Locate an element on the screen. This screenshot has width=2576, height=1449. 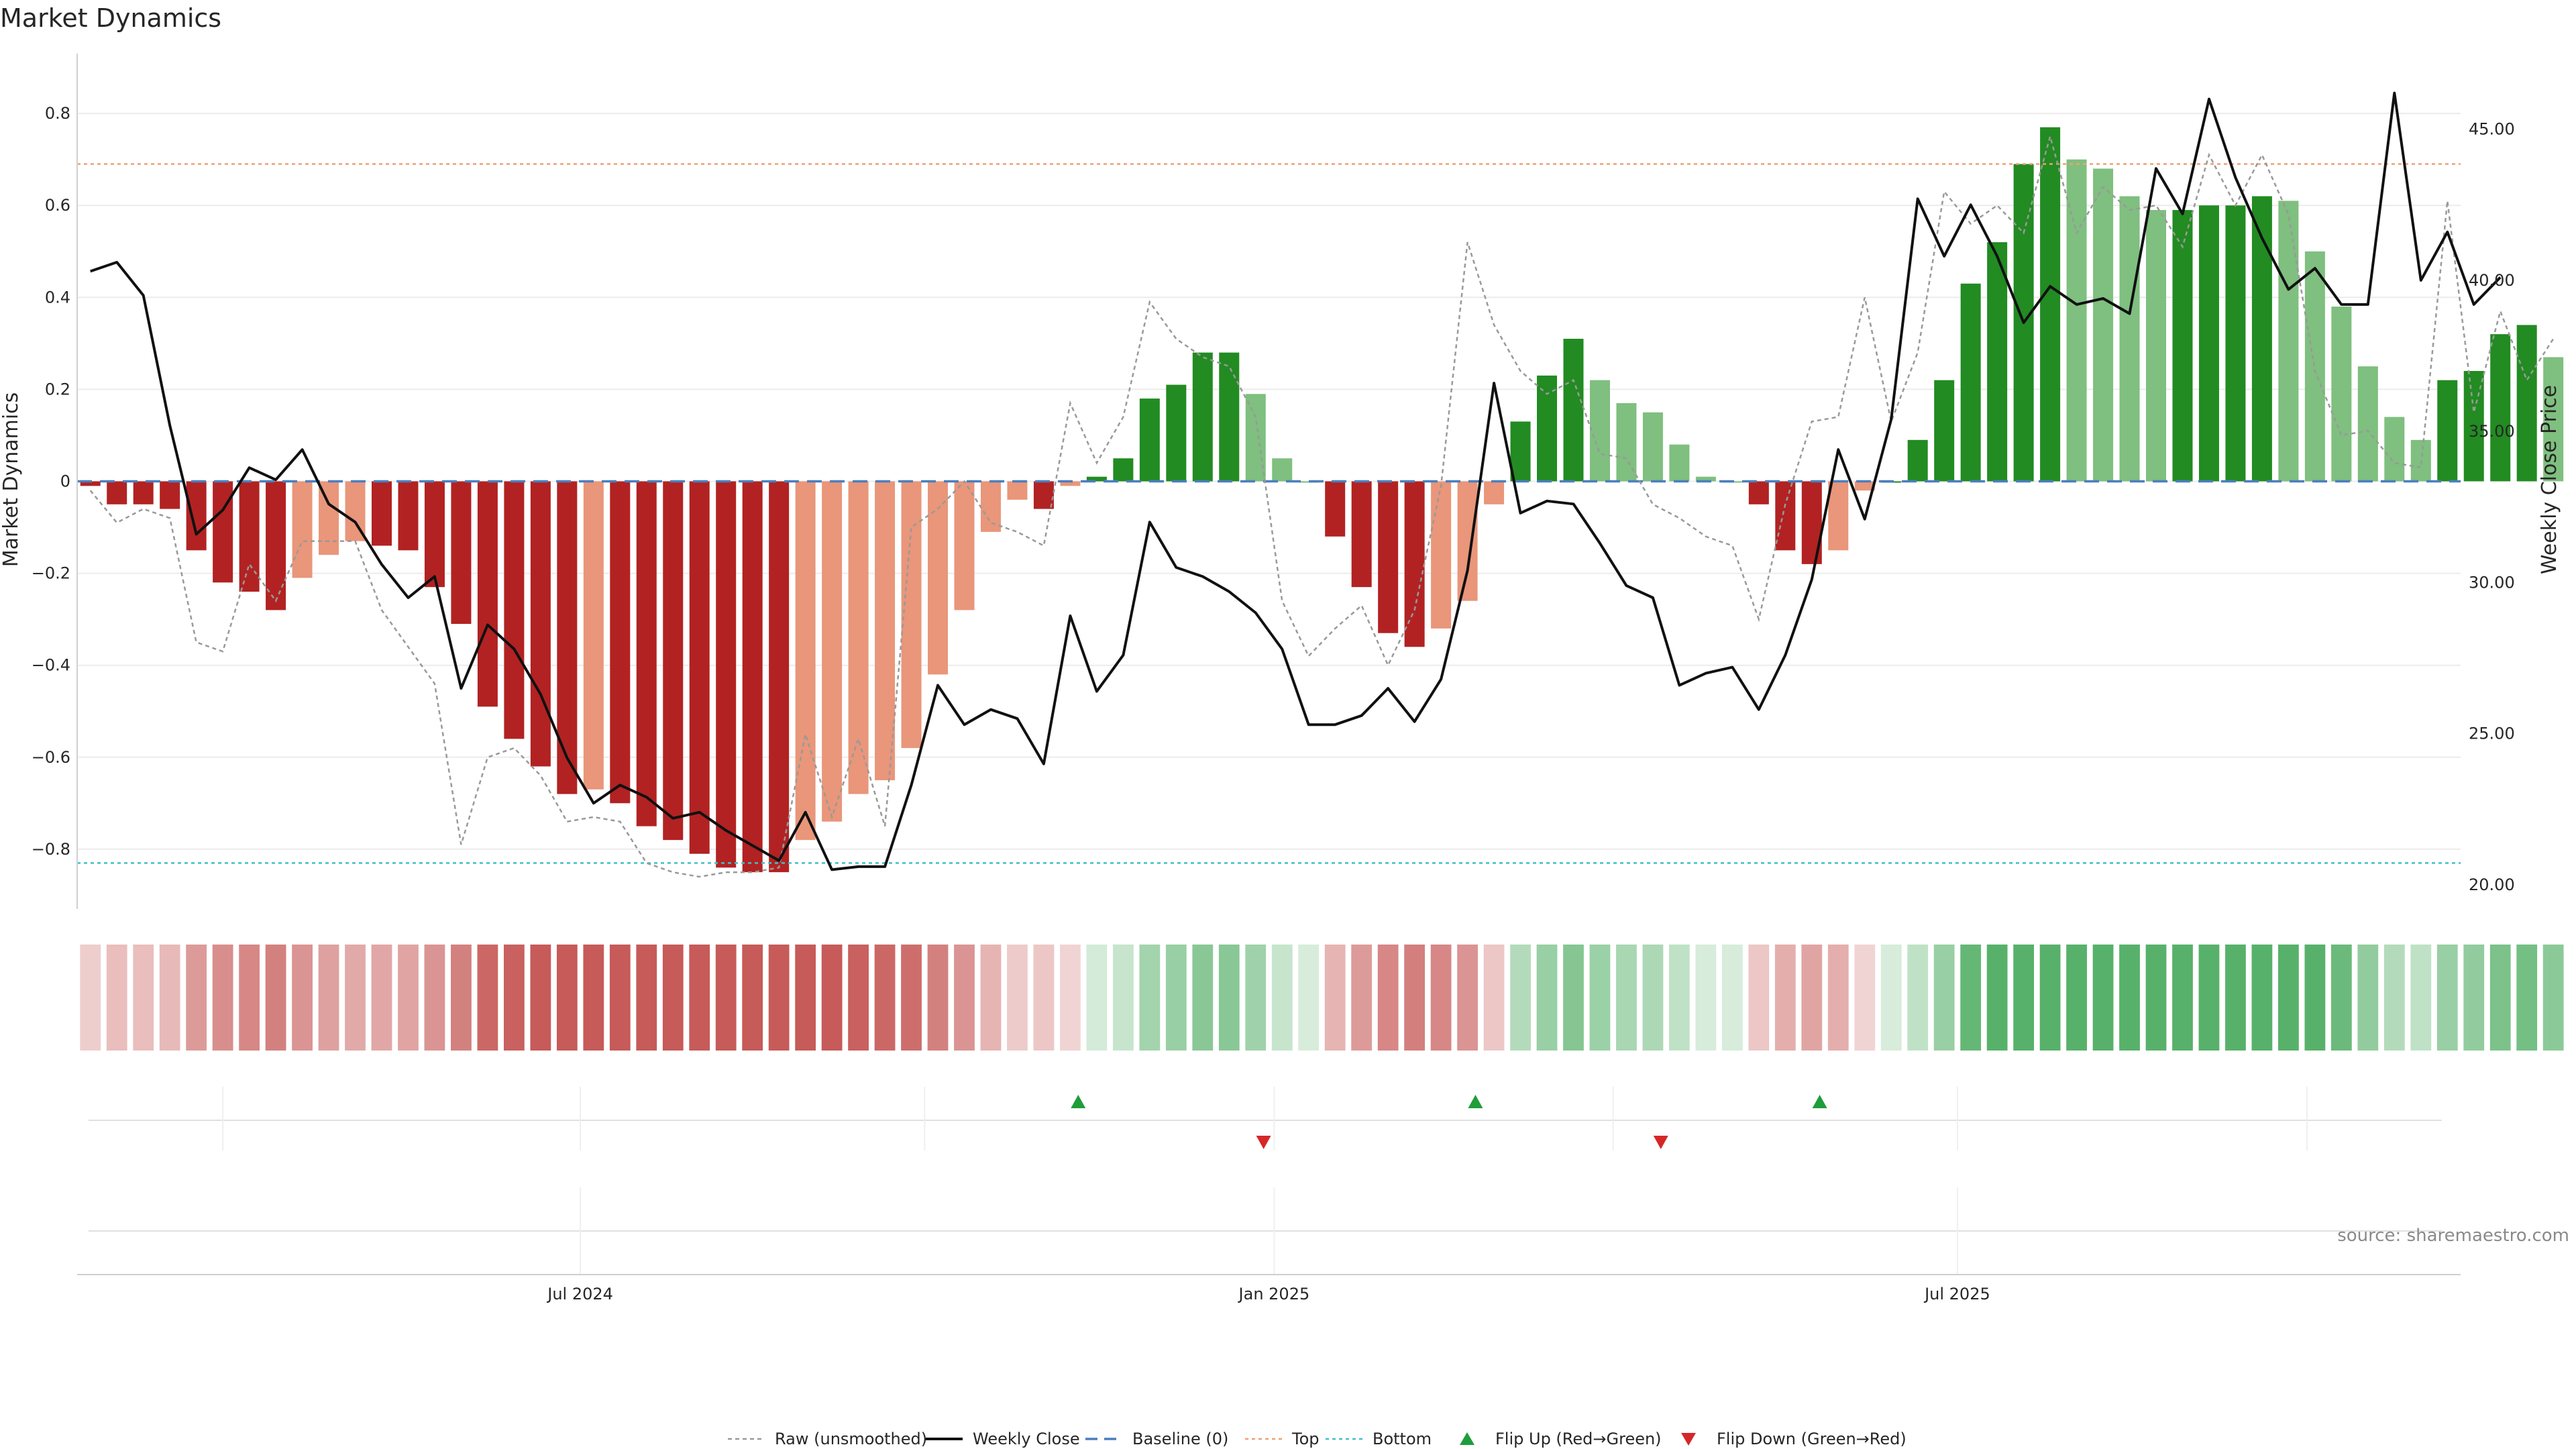
left-tick-label: −0.6 is located at coordinates (51, 757).